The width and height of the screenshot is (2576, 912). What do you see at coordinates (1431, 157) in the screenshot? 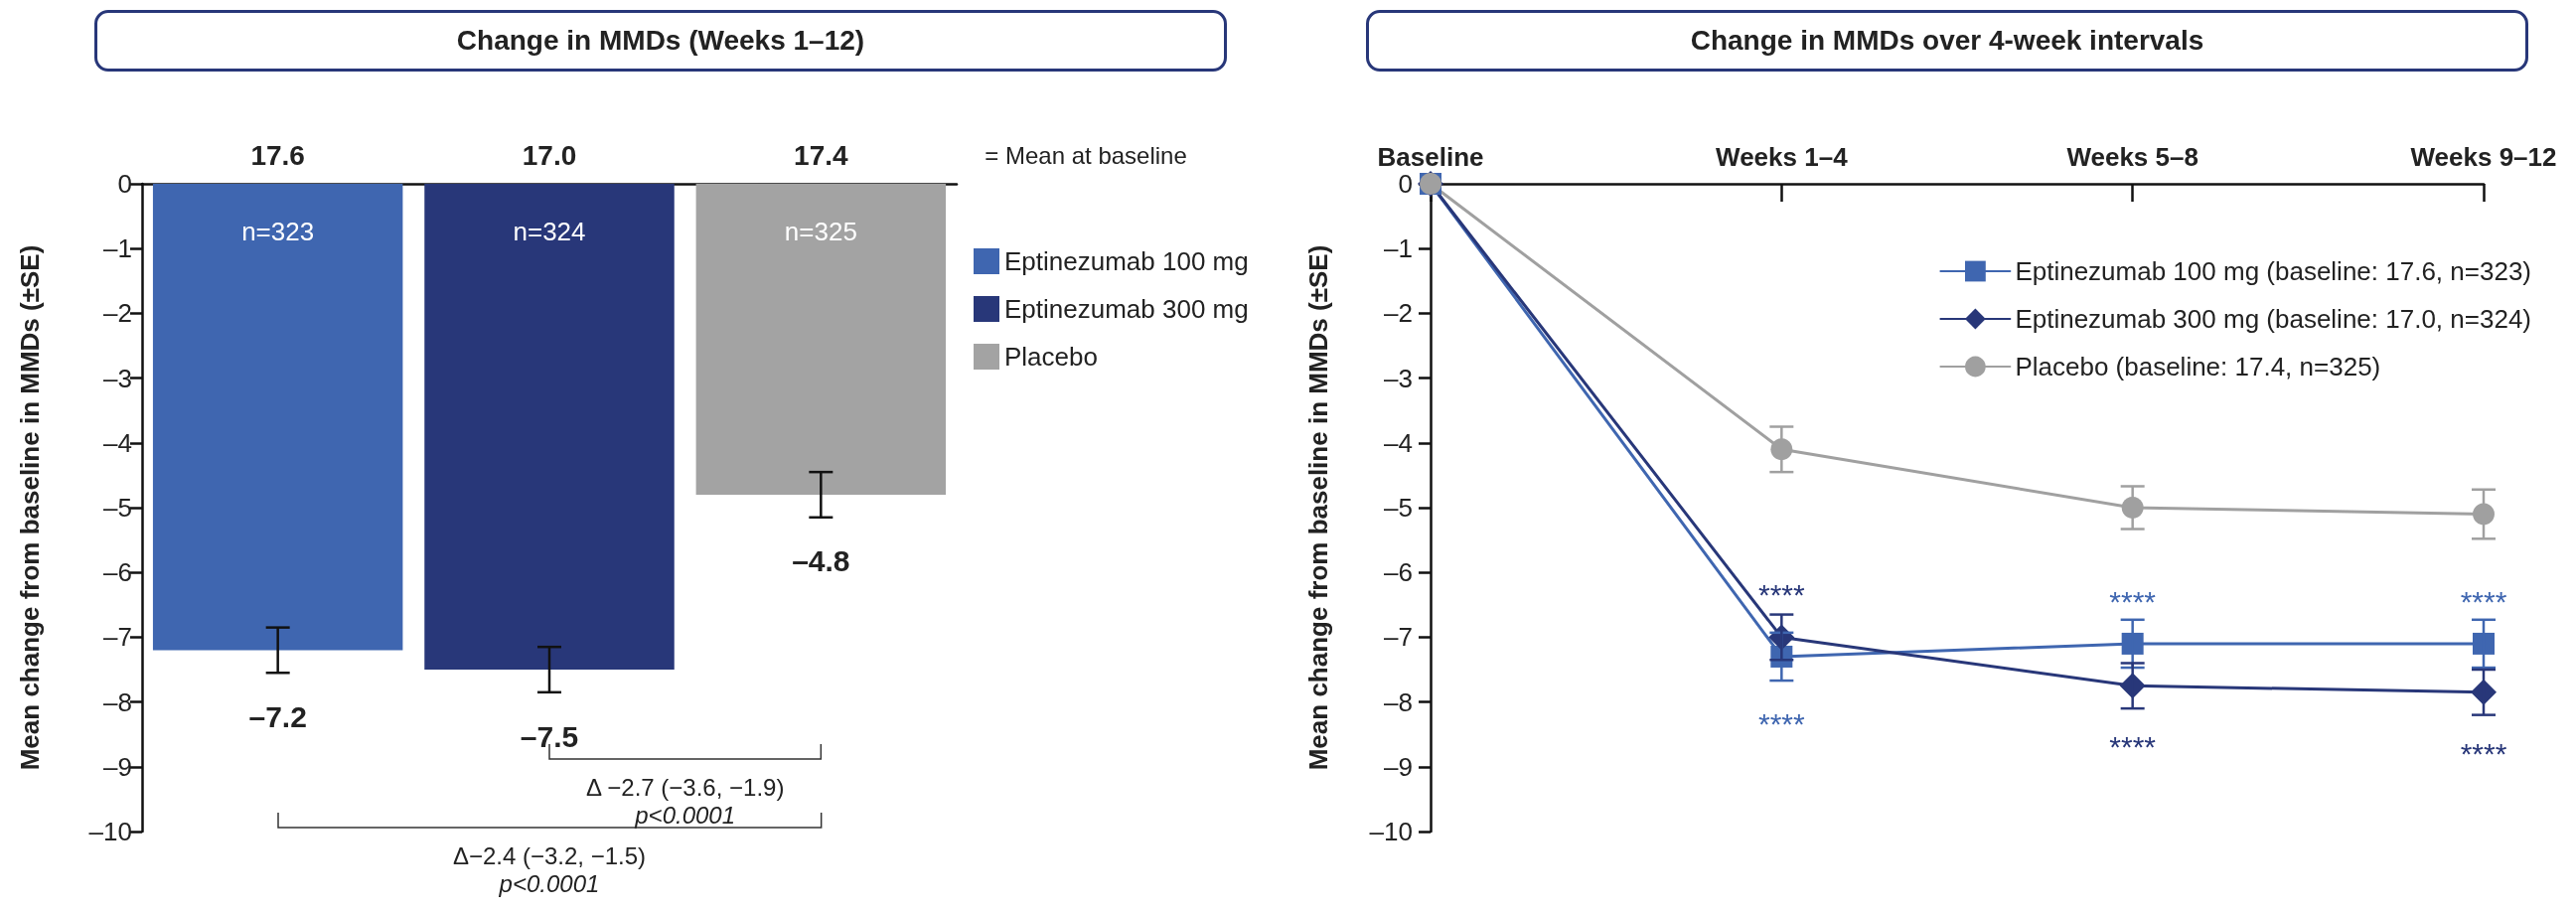
I see `x-tick-label: Baseline` at bounding box center [1431, 157].